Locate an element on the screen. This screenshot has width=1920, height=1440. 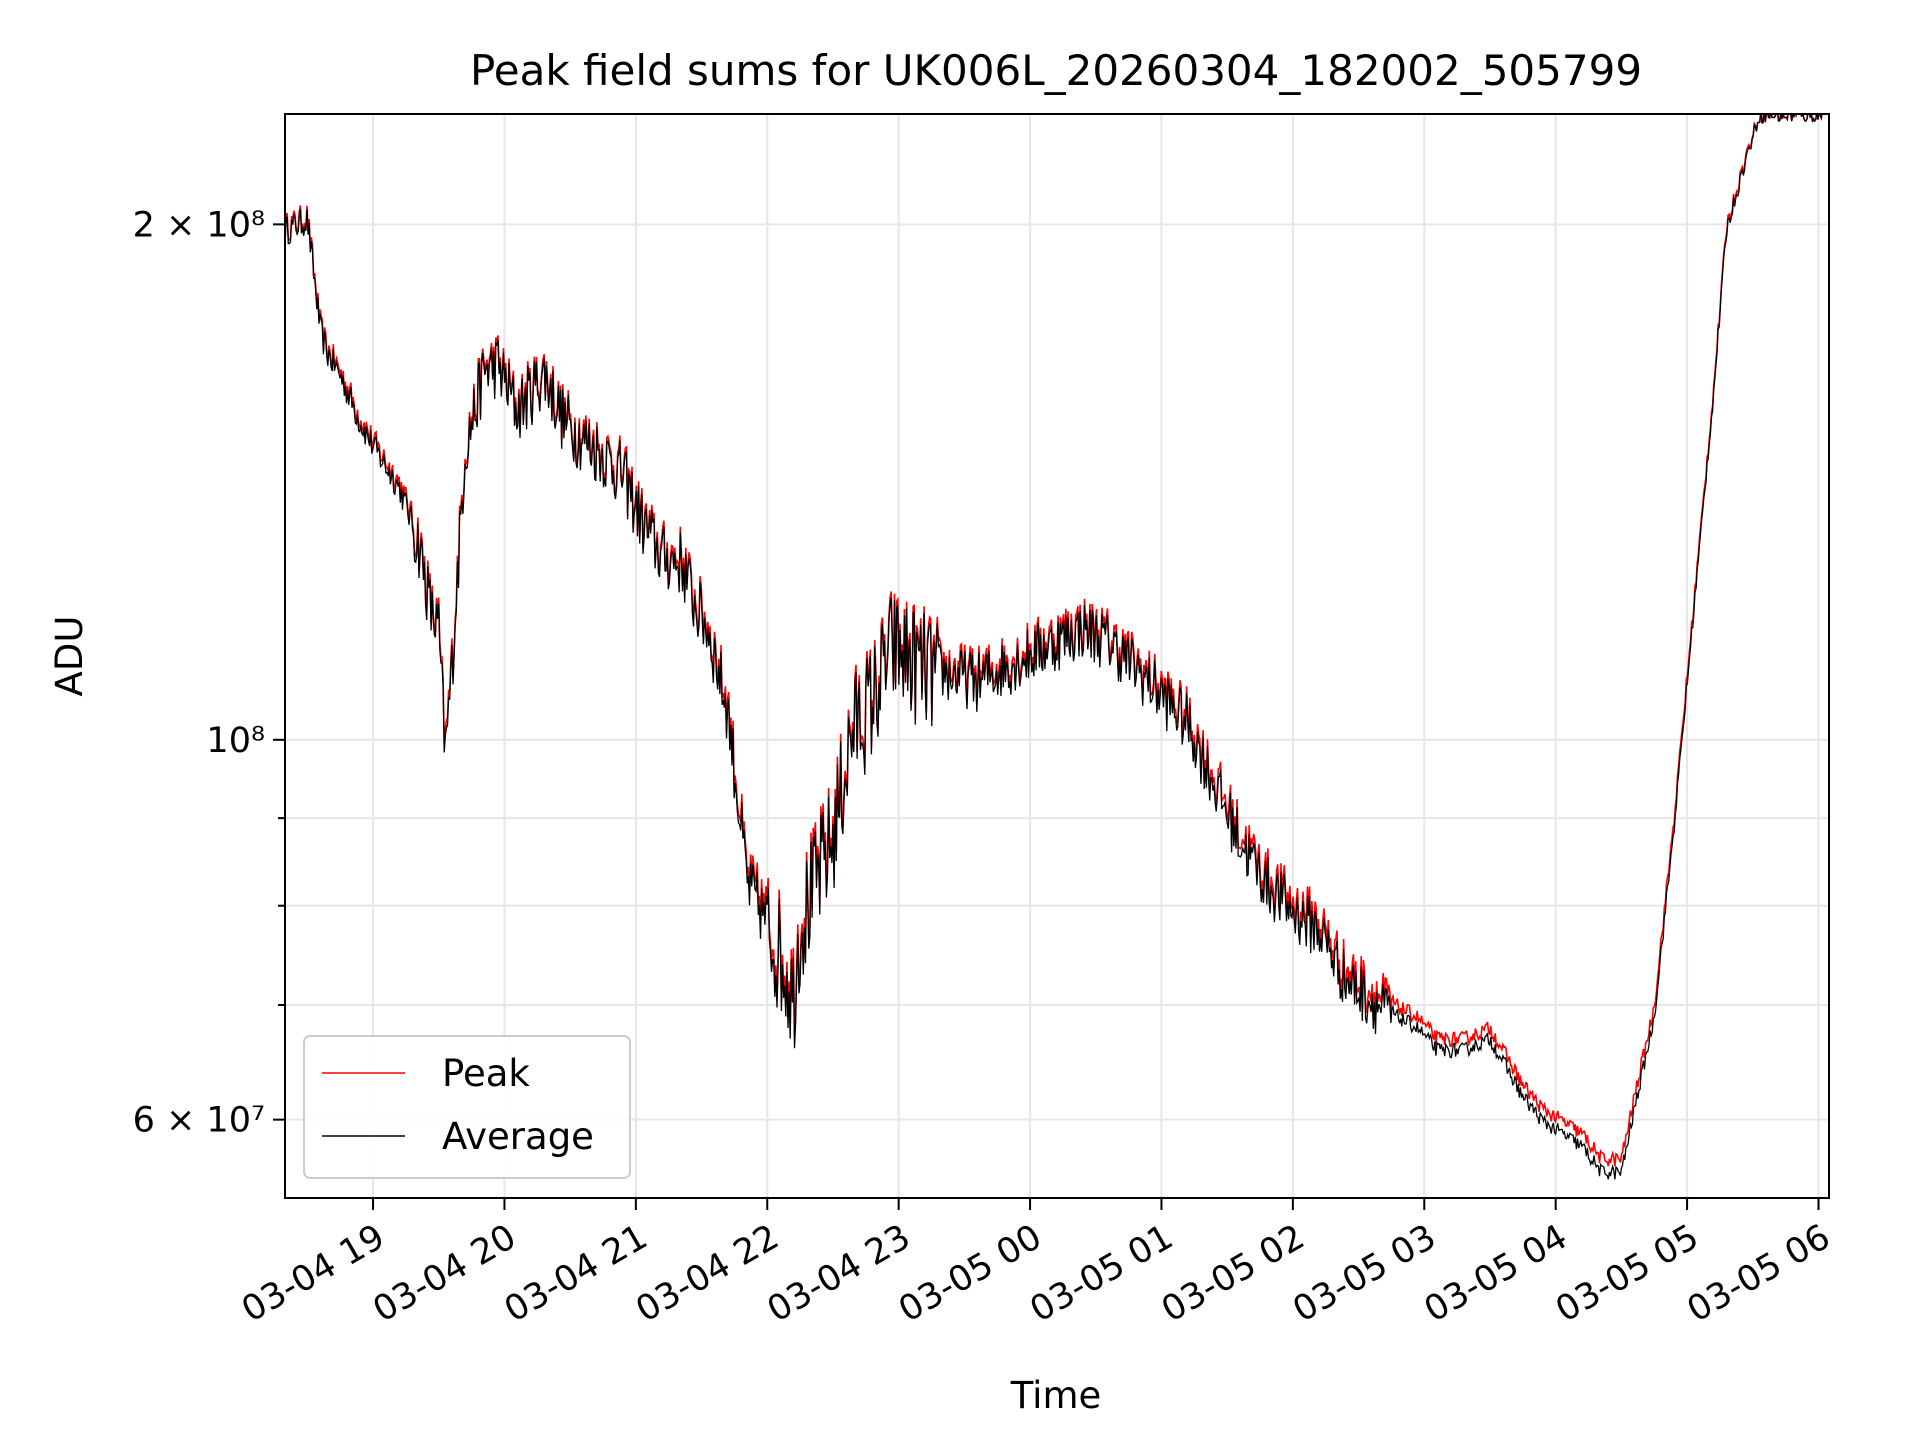
legend-peak-label: Peak is located at coordinates (486, 1073).